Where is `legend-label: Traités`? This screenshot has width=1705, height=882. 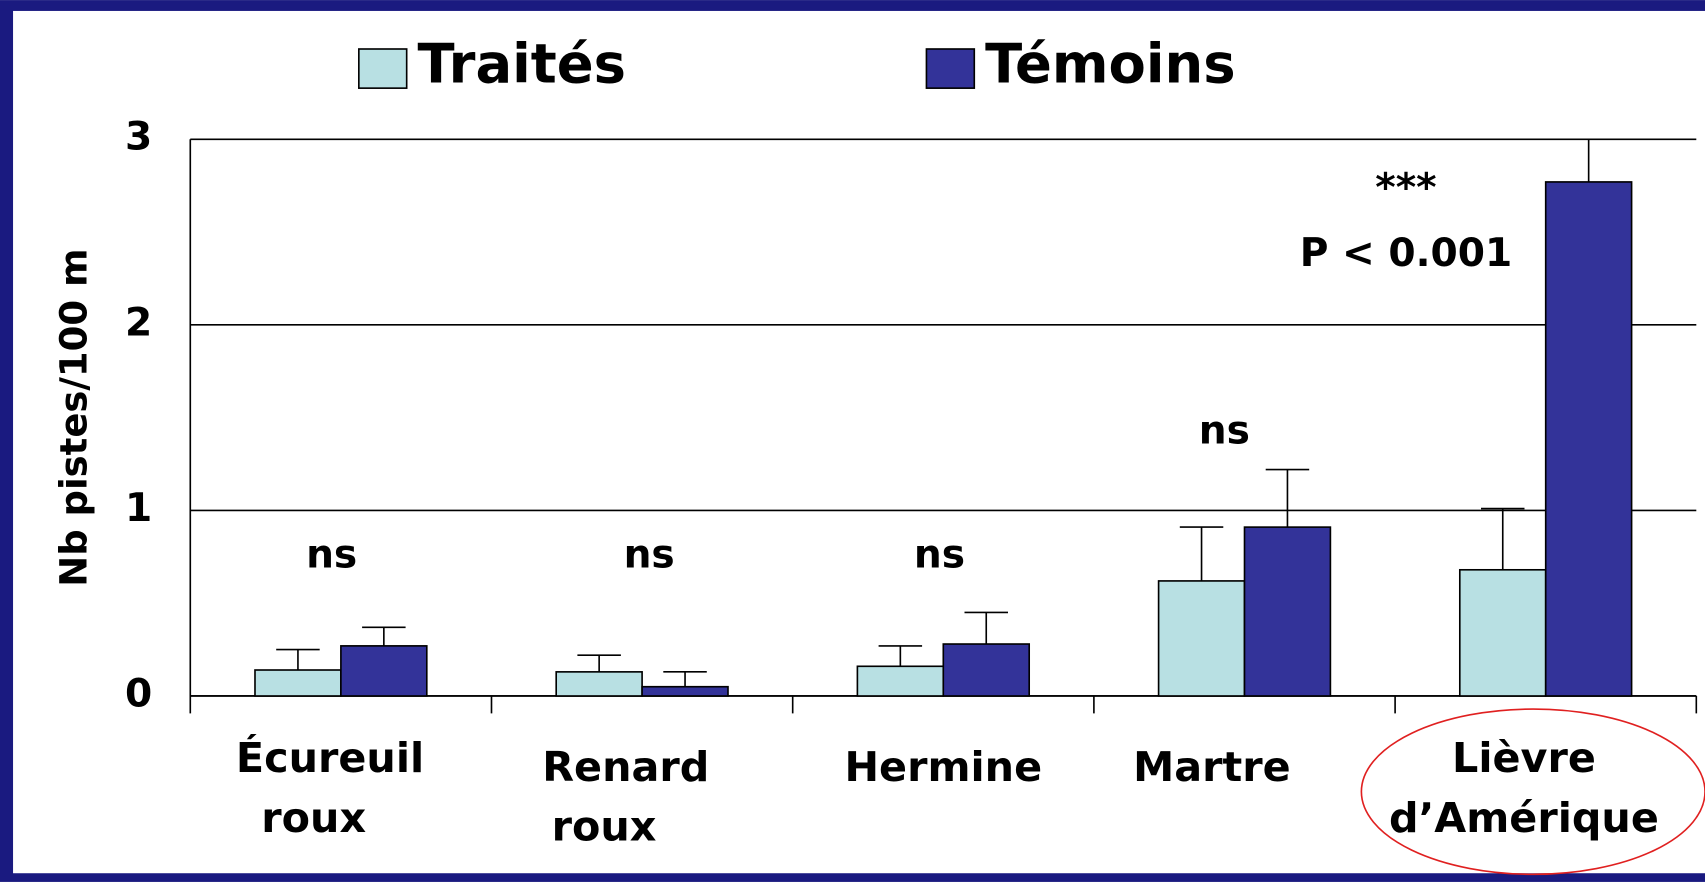
legend-label: Traités is located at coordinates (522, 64).